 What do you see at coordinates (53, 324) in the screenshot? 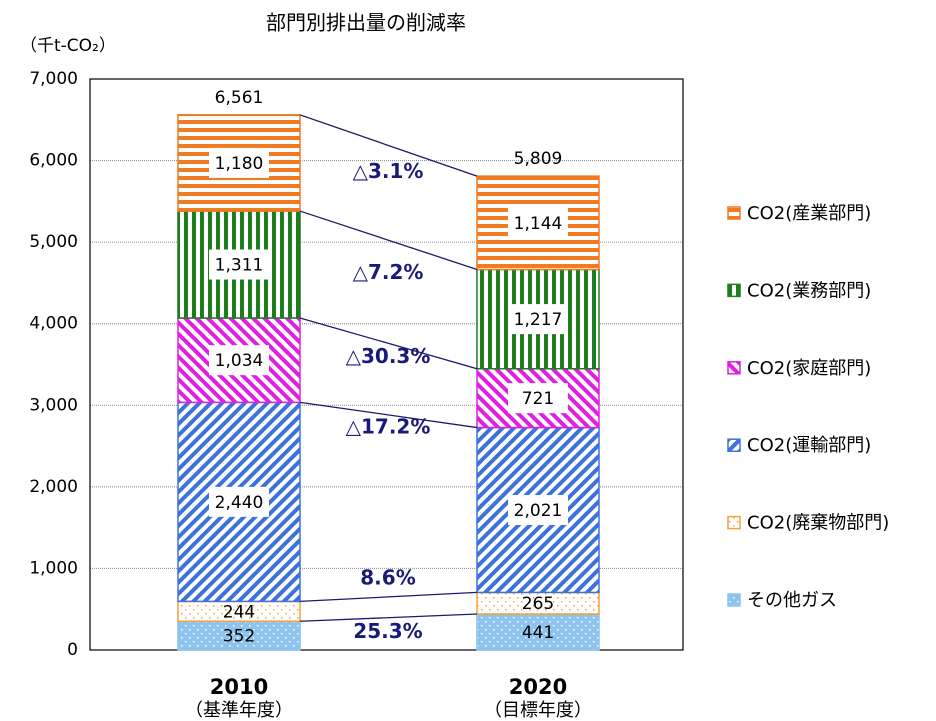
I see `y-tick-label: 4,000` at bounding box center [53, 324].